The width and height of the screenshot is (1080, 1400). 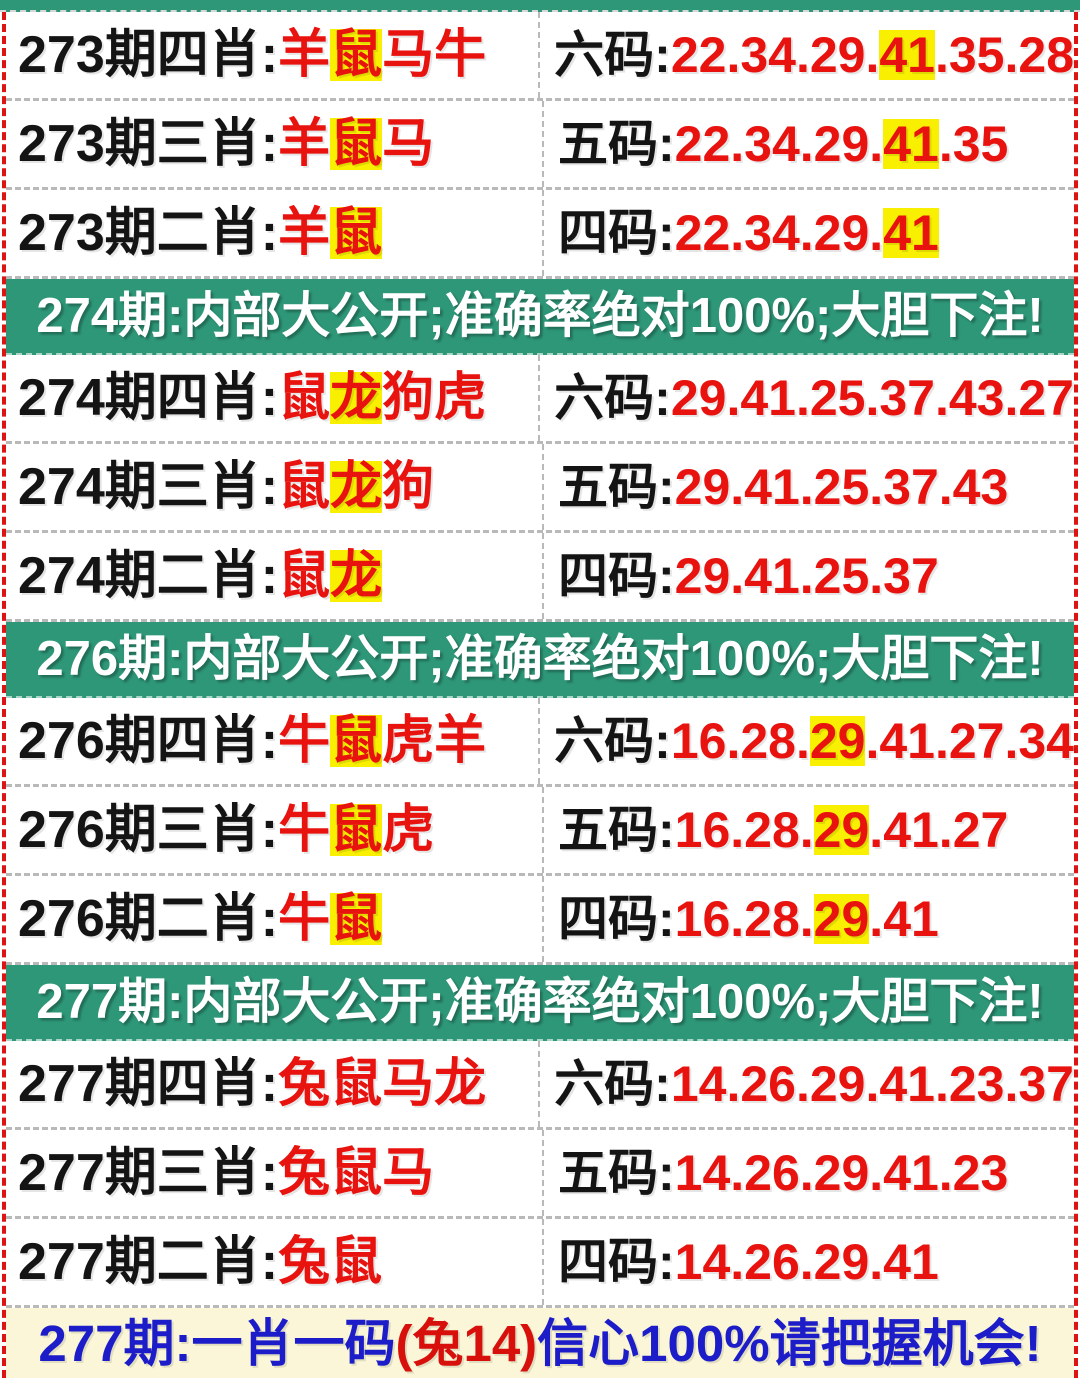 I want to click on code-cell: 四码: 16.28. 29.41, so click(x=808, y=919).